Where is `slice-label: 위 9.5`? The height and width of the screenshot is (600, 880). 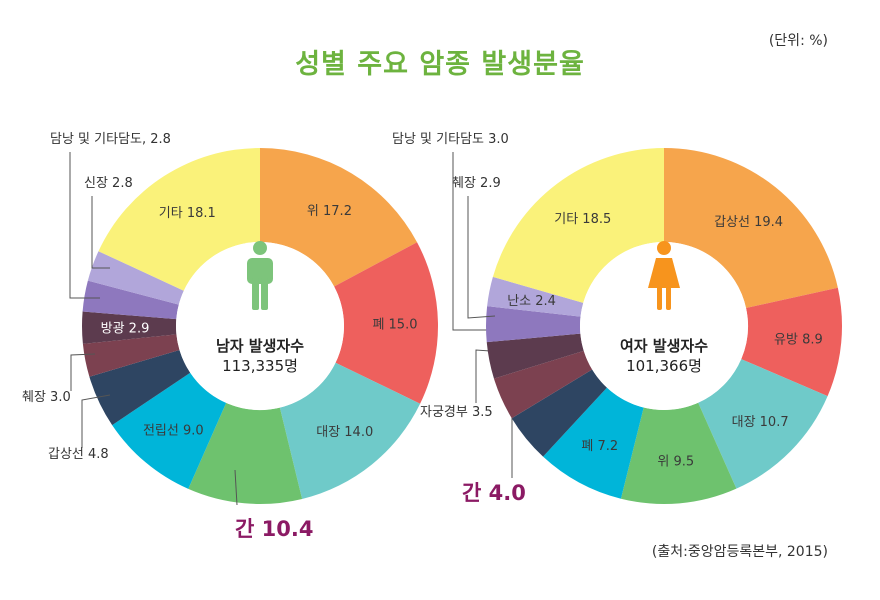 slice-label: 위 9.5 is located at coordinates (675, 461).